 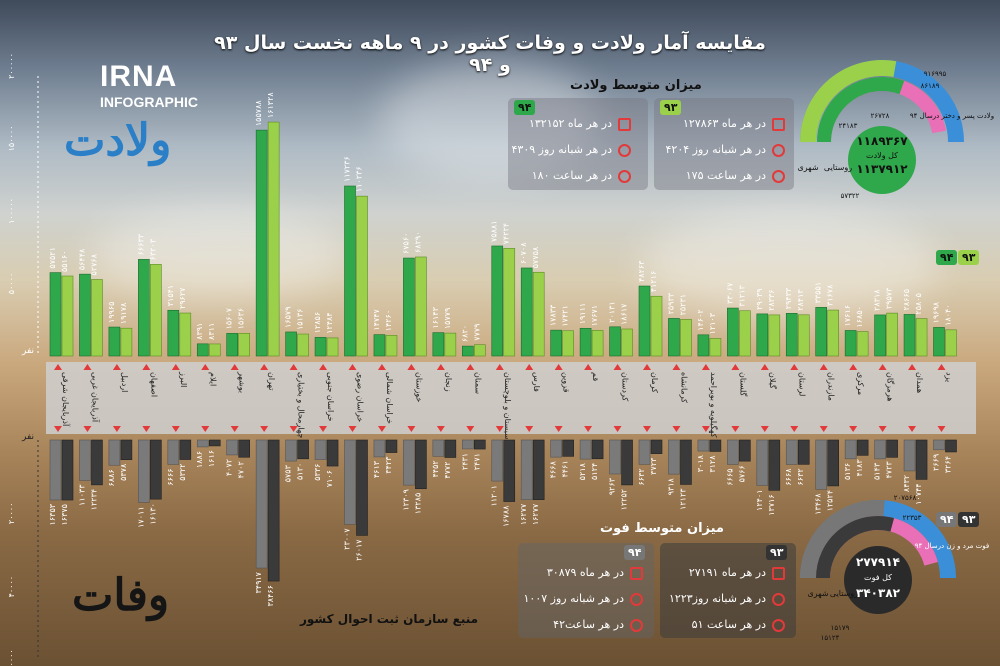 I want to click on birth-ring-value: ۸۶۱۸۹, so click(x=930, y=86).